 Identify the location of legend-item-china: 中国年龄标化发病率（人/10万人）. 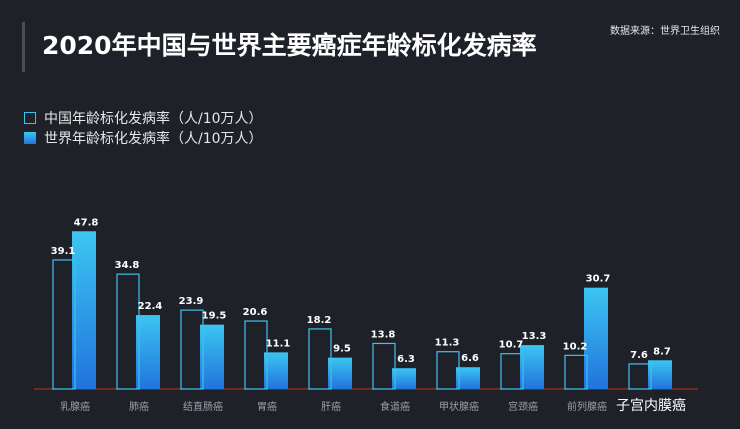
(143, 118).